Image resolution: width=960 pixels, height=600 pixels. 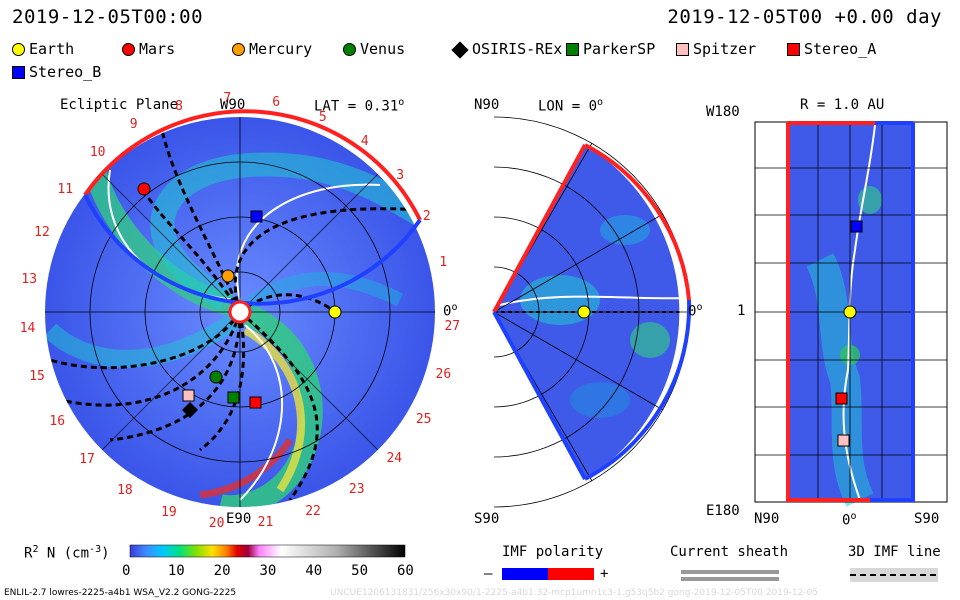 What do you see at coordinates (27, 329) in the screenshot?
I see `carrington-number: 14` at bounding box center [27, 329].